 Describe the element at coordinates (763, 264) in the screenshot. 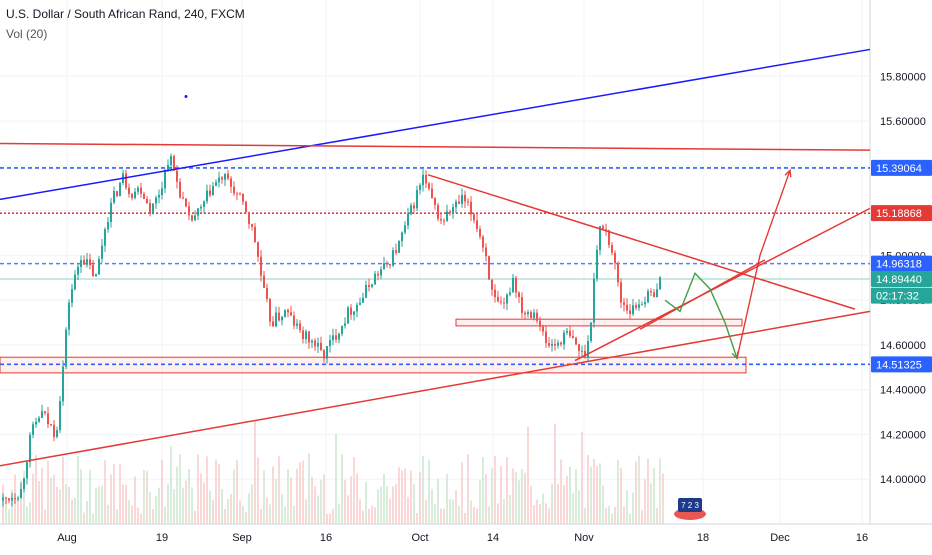

I see `projection-path` at that location.